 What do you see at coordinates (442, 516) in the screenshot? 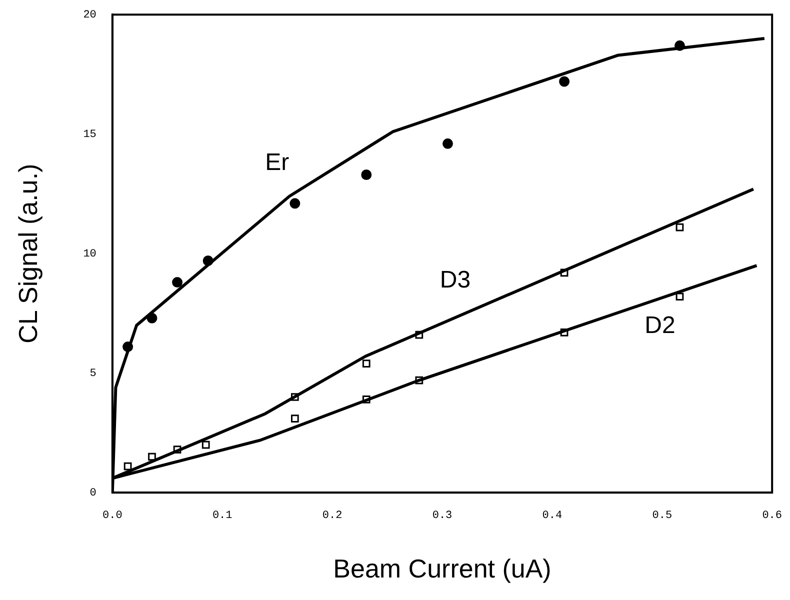
I see `x-tick-label: 0.3` at bounding box center [442, 516].